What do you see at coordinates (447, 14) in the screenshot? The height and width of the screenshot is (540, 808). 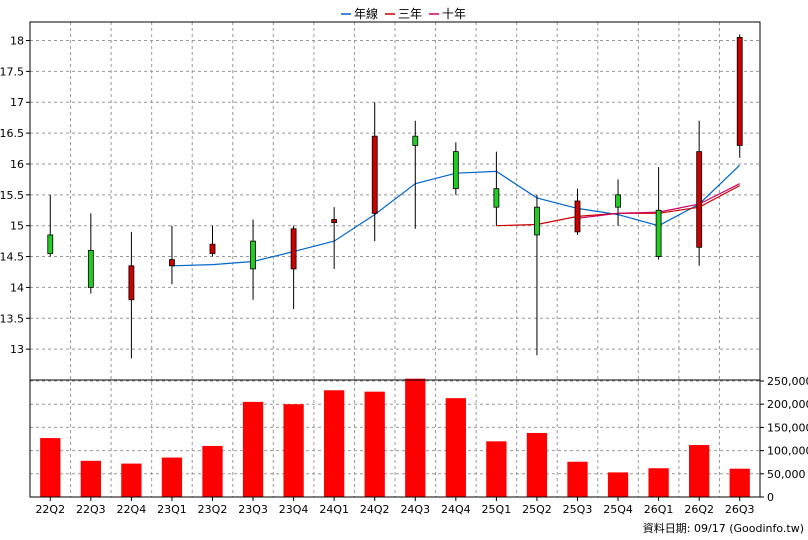 I see `legend-item: 十年` at bounding box center [447, 14].